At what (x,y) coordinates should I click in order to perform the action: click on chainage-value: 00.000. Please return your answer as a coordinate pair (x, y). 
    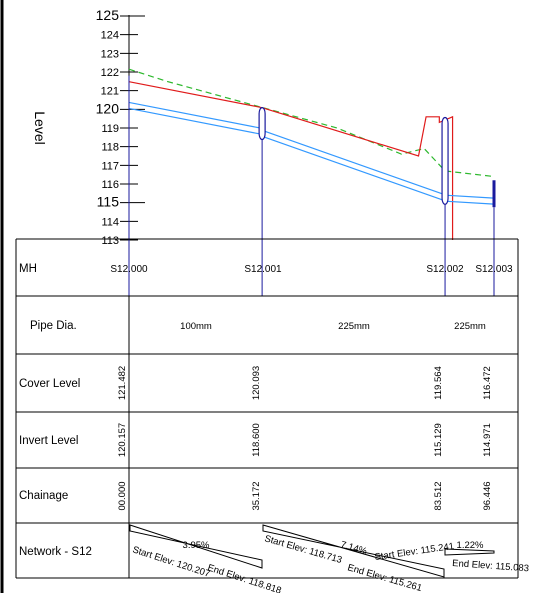
    Looking at the image, I should click on (122, 495).